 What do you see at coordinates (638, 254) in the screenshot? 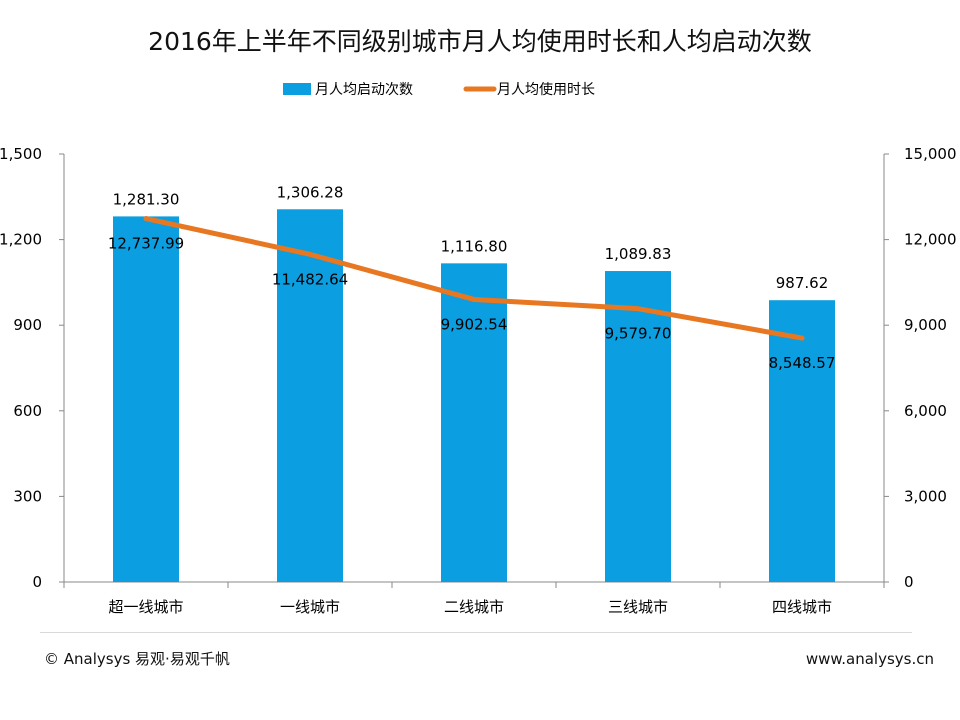
I see `bar-data-label: 1,089.83` at bounding box center [638, 254].